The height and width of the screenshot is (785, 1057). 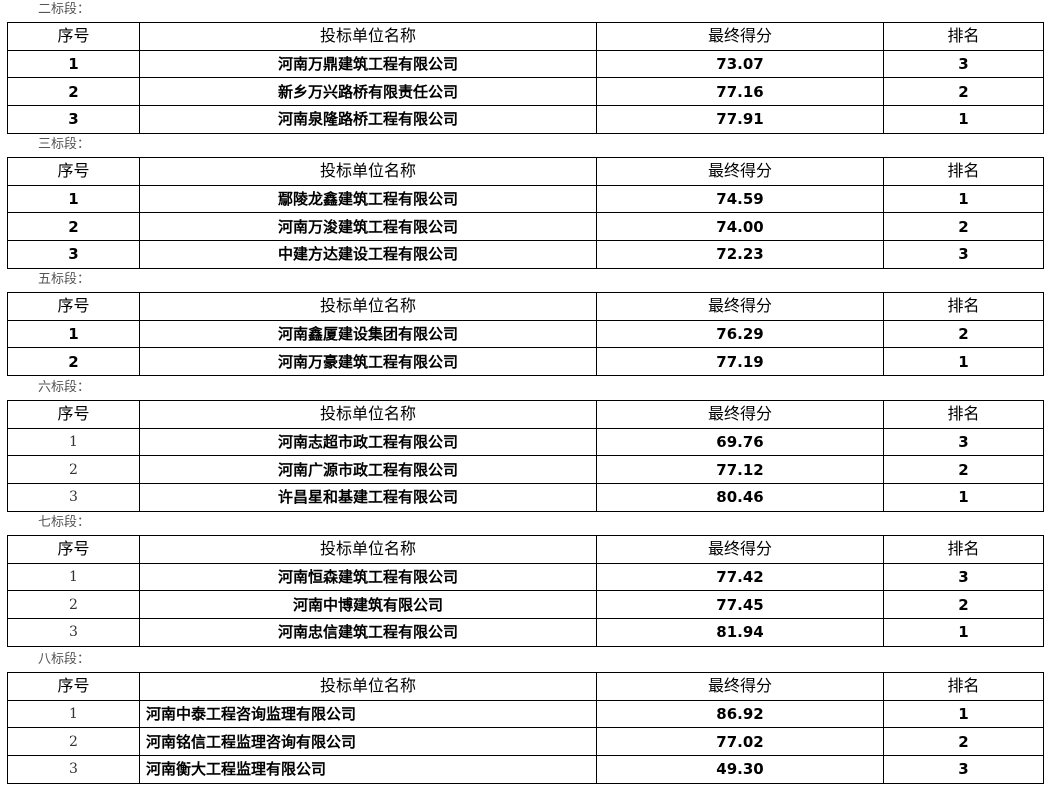 I want to click on cell-bidder-name: 河南中博建筑有限公司, so click(x=368, y=605).